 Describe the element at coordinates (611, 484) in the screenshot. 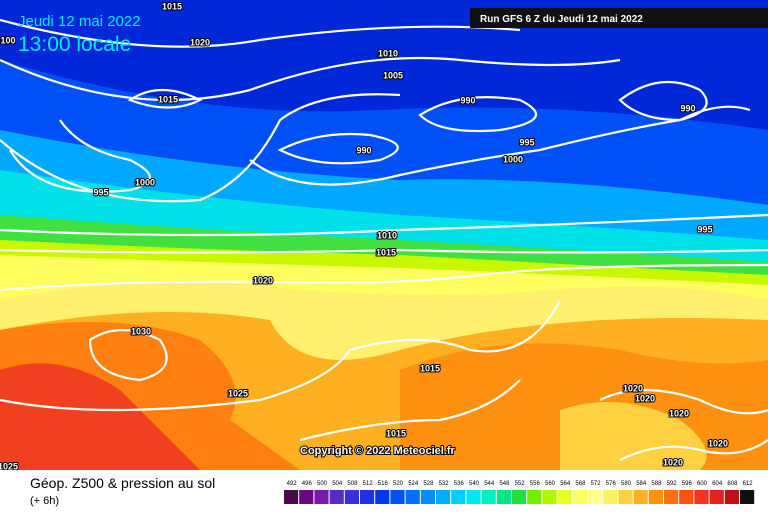

I see `scale-label: 576` at that location.